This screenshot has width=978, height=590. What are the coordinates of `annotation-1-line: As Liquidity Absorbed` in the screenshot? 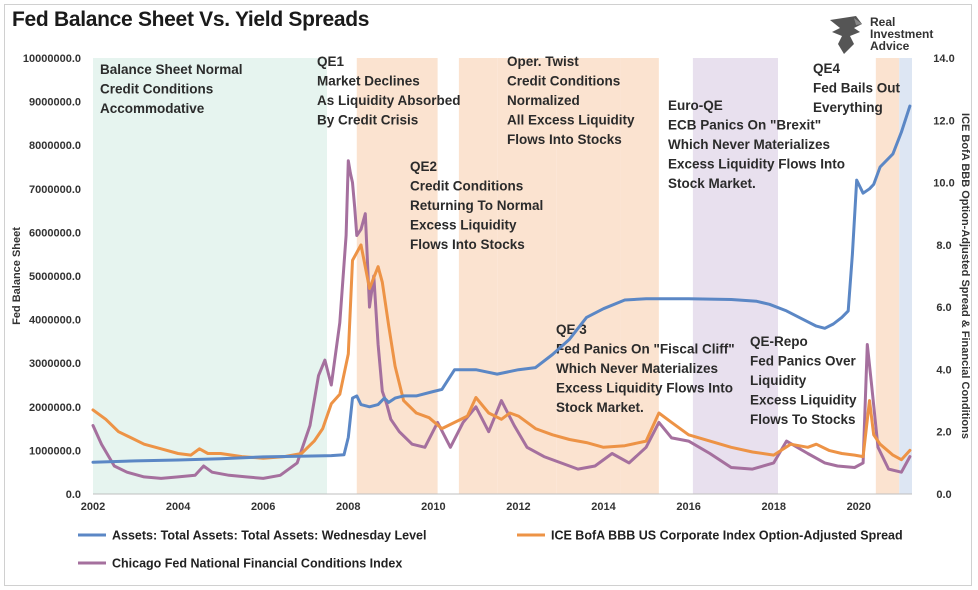 It's located at (389, 100).